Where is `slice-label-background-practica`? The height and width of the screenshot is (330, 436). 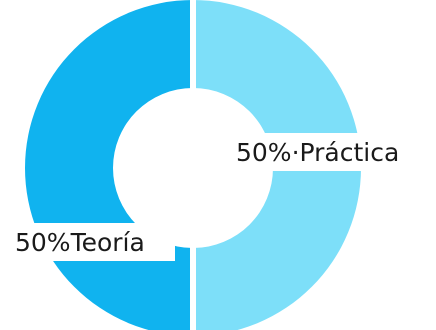 slice-label-background-practica is located at coordinates (332, 152).